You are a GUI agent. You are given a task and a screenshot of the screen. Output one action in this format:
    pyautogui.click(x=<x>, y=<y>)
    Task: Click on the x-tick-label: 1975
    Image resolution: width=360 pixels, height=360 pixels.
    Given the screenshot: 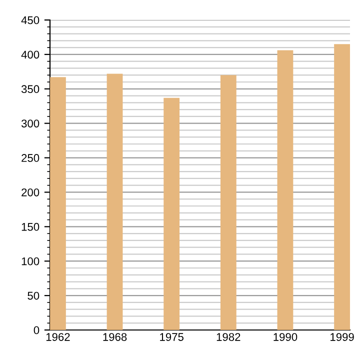 What is the action you would take?
    pyautogui.click(x=172, y=337)
    